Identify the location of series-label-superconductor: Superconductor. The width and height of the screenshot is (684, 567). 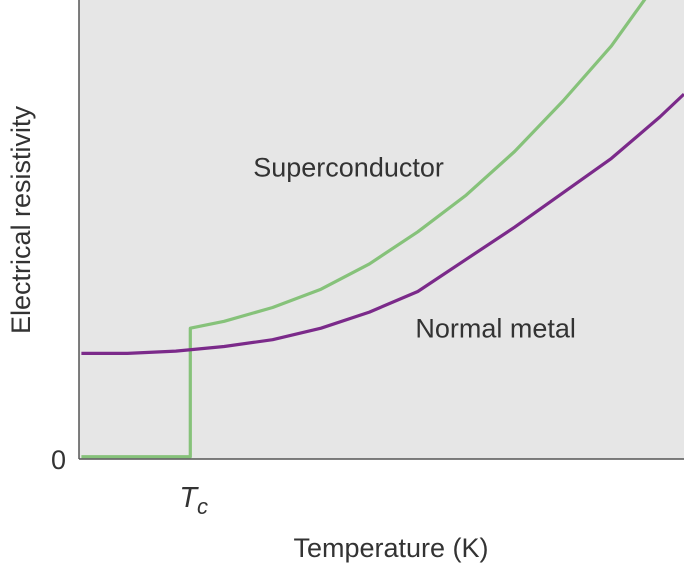
(348, 168).